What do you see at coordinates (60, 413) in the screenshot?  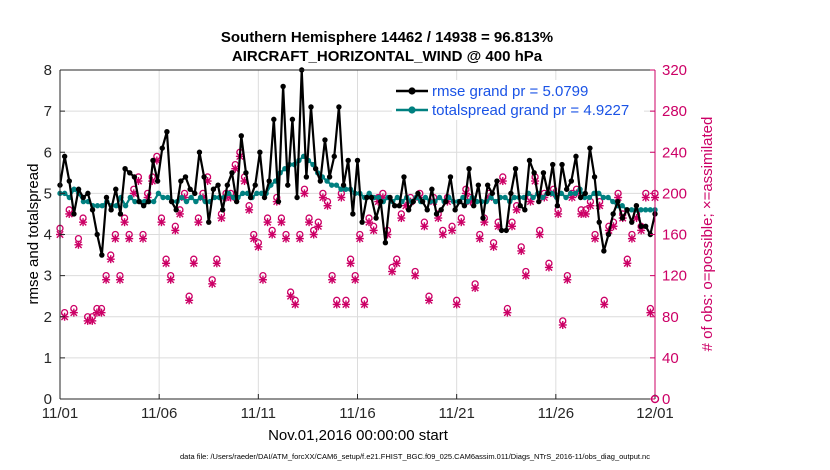 I see `x-tick-label: 11/01` at bounding box center [60, 413].